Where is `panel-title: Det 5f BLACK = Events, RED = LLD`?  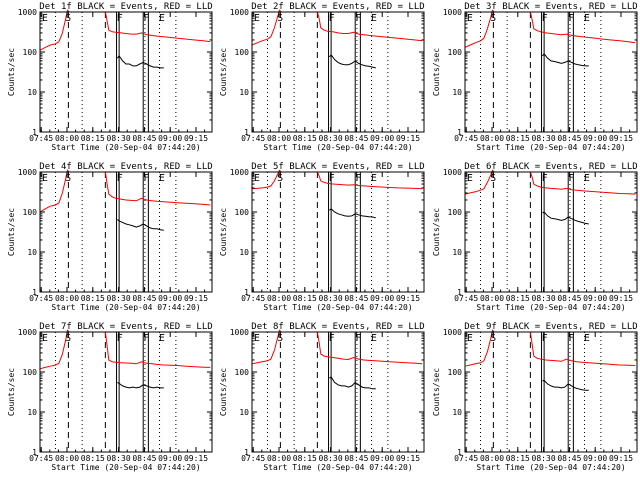
panel-title: Det 5f BLACK = Events, RED = LLD is located at coordinates (337, 167).